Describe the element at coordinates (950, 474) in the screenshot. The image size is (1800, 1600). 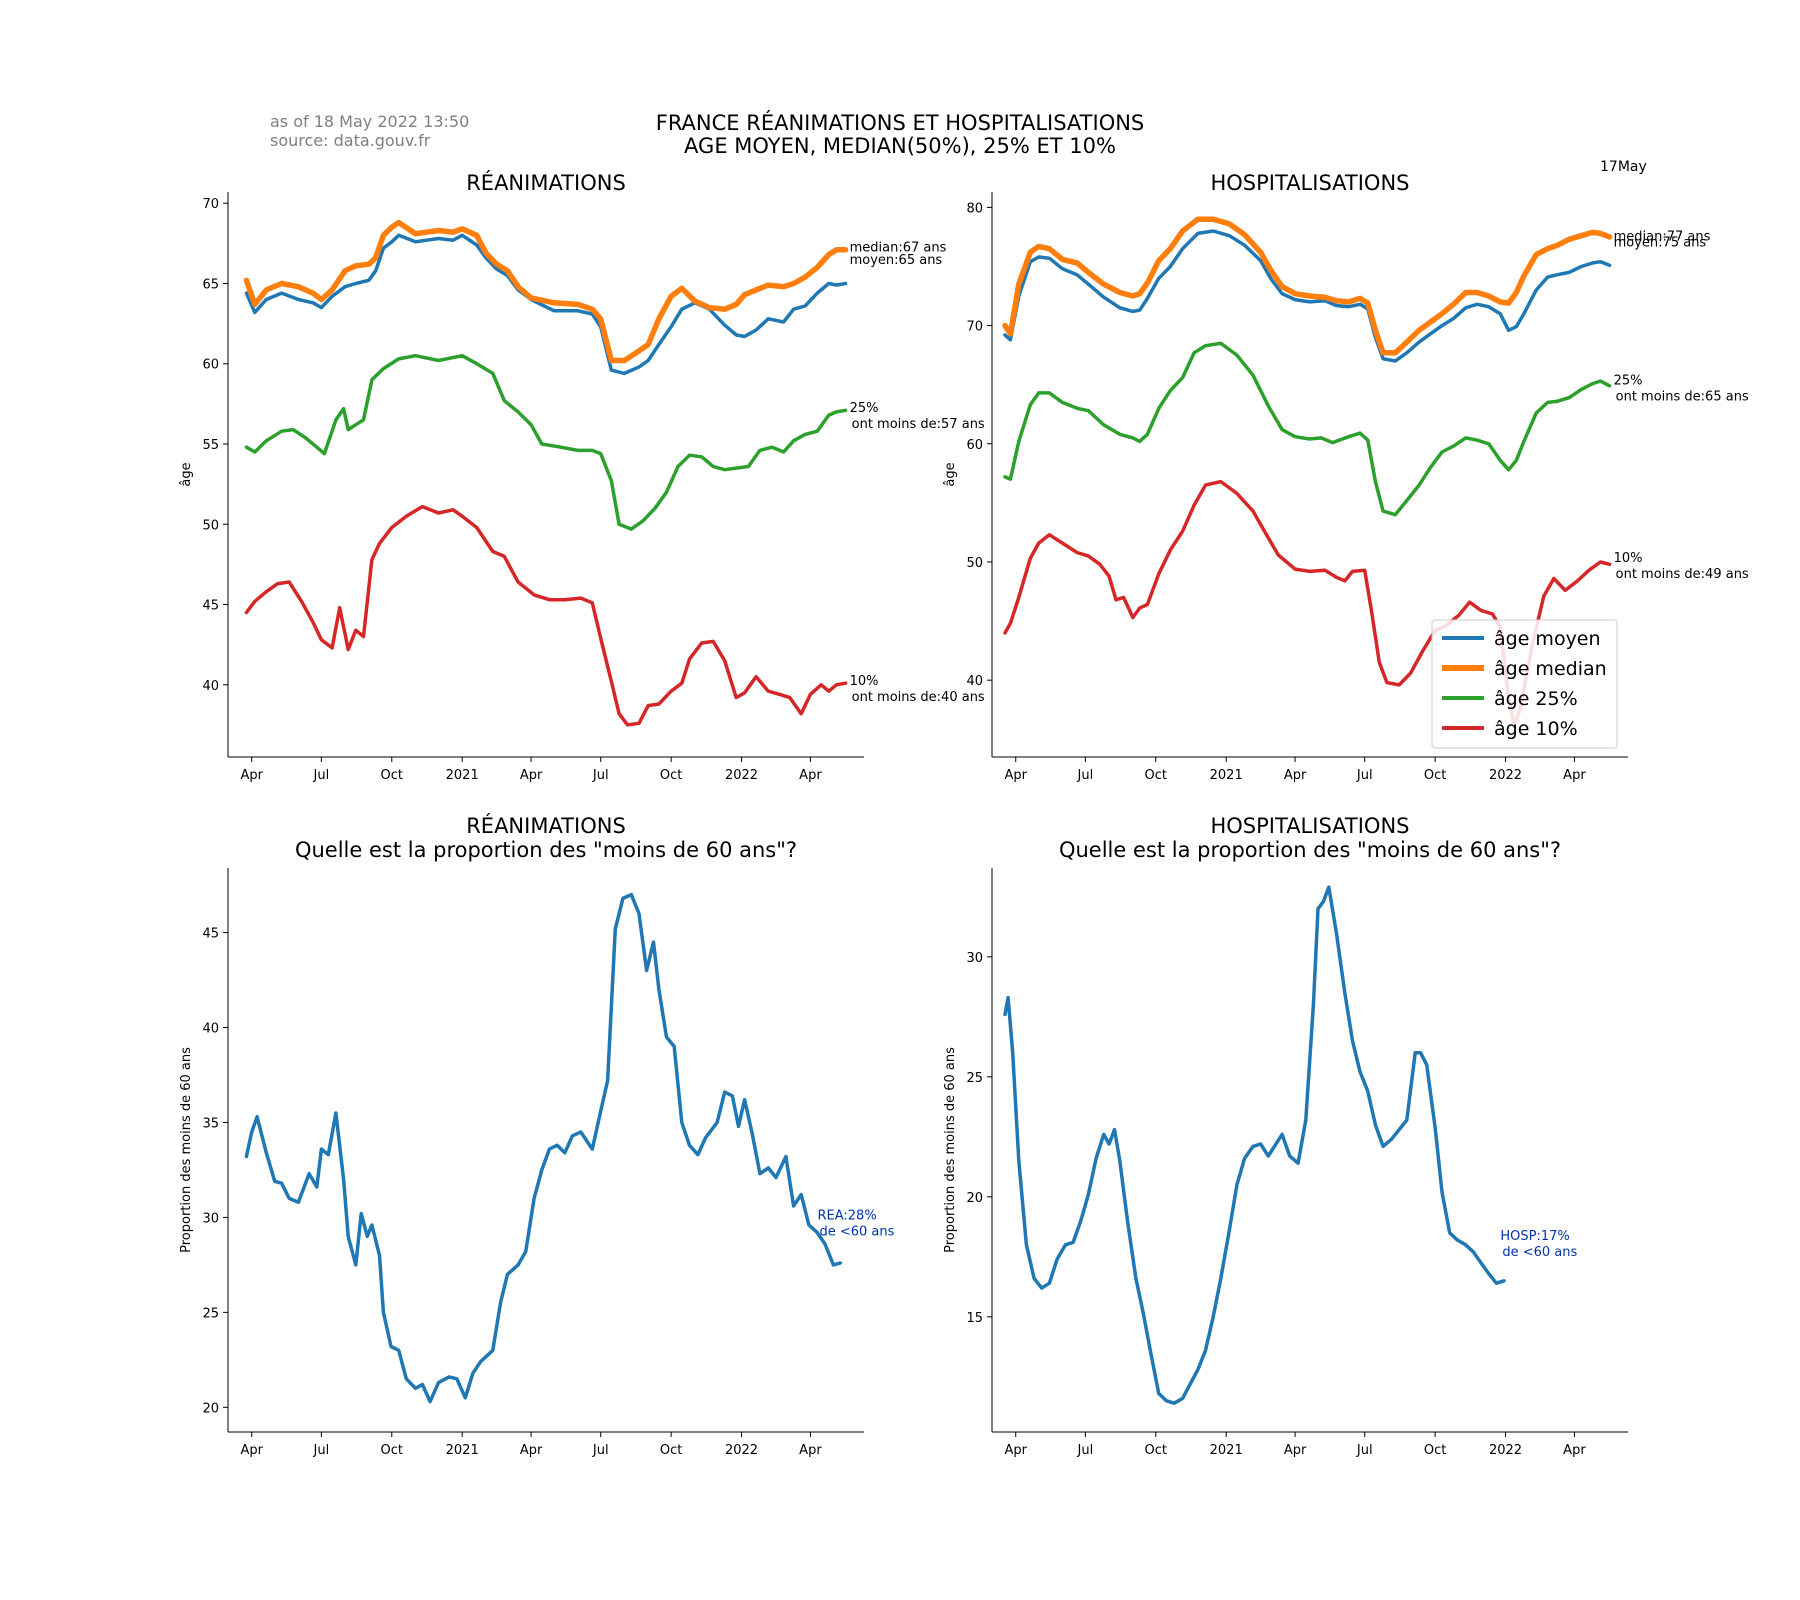
I see `y-axis-label: âge` at that location.